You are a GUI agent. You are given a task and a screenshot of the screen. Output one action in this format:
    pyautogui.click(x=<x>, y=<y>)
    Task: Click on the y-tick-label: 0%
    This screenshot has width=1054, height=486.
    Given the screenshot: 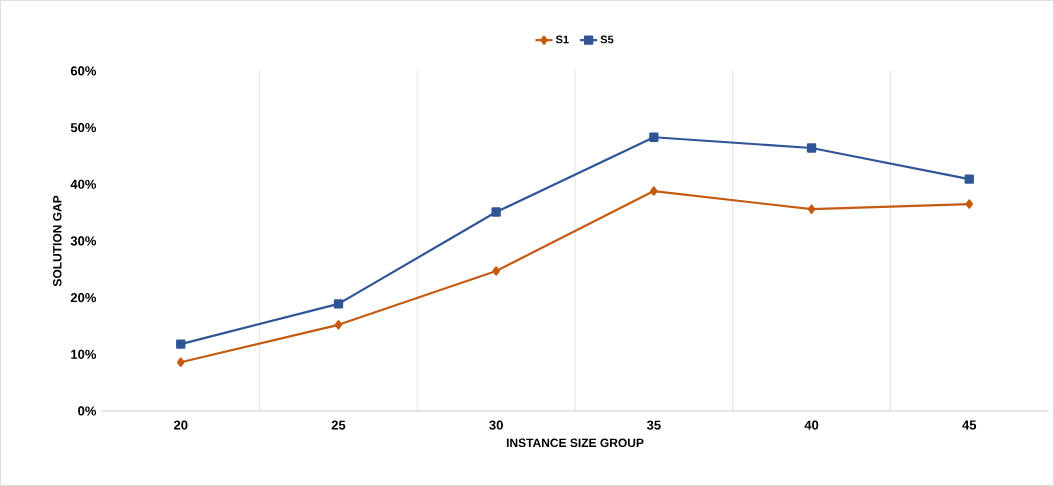 What is the action you would take?
    pyautogui.click(x=87, y=411)
    